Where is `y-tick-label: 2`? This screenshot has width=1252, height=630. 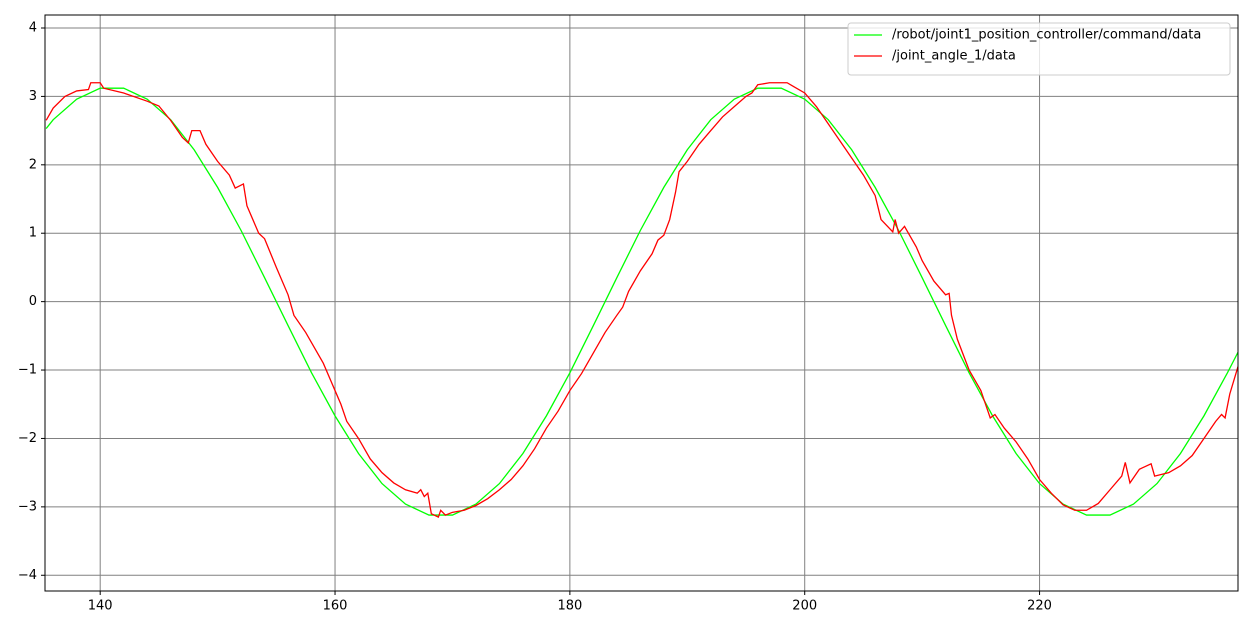
y-tick-label: 2 is located at coordinates (33, 164).